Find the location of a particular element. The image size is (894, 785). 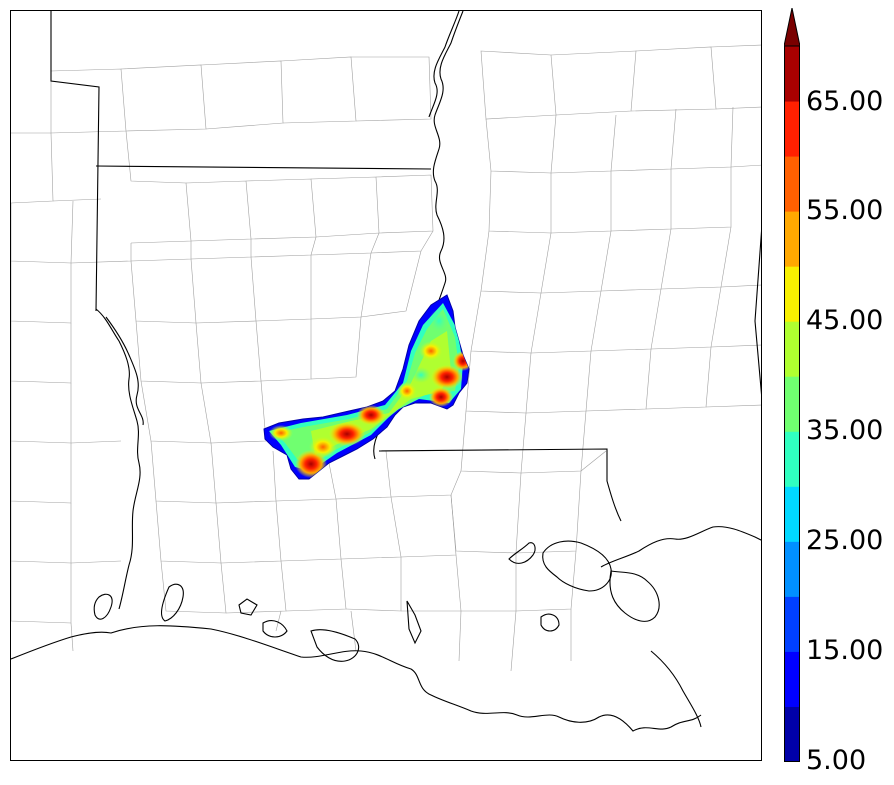

colorbar-label-65: 65.00 is located at coordinates (845, 101).